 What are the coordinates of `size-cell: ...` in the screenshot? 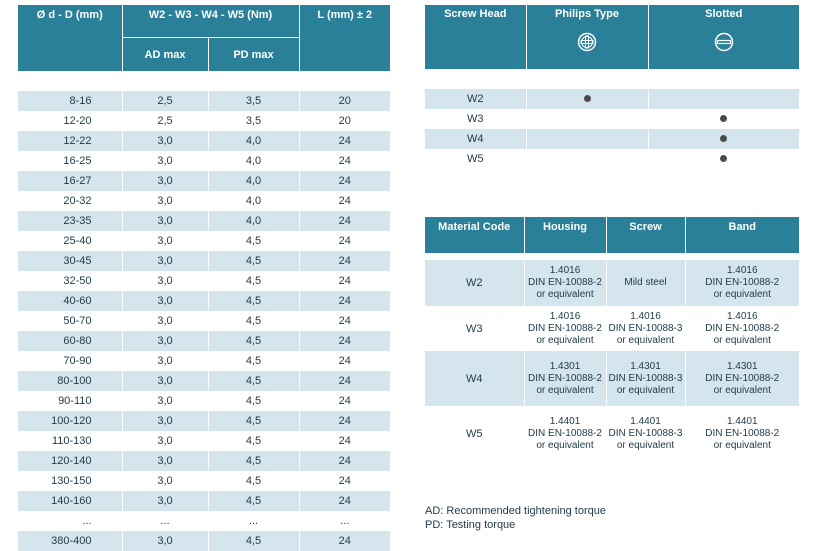 It's located at (70, 521).